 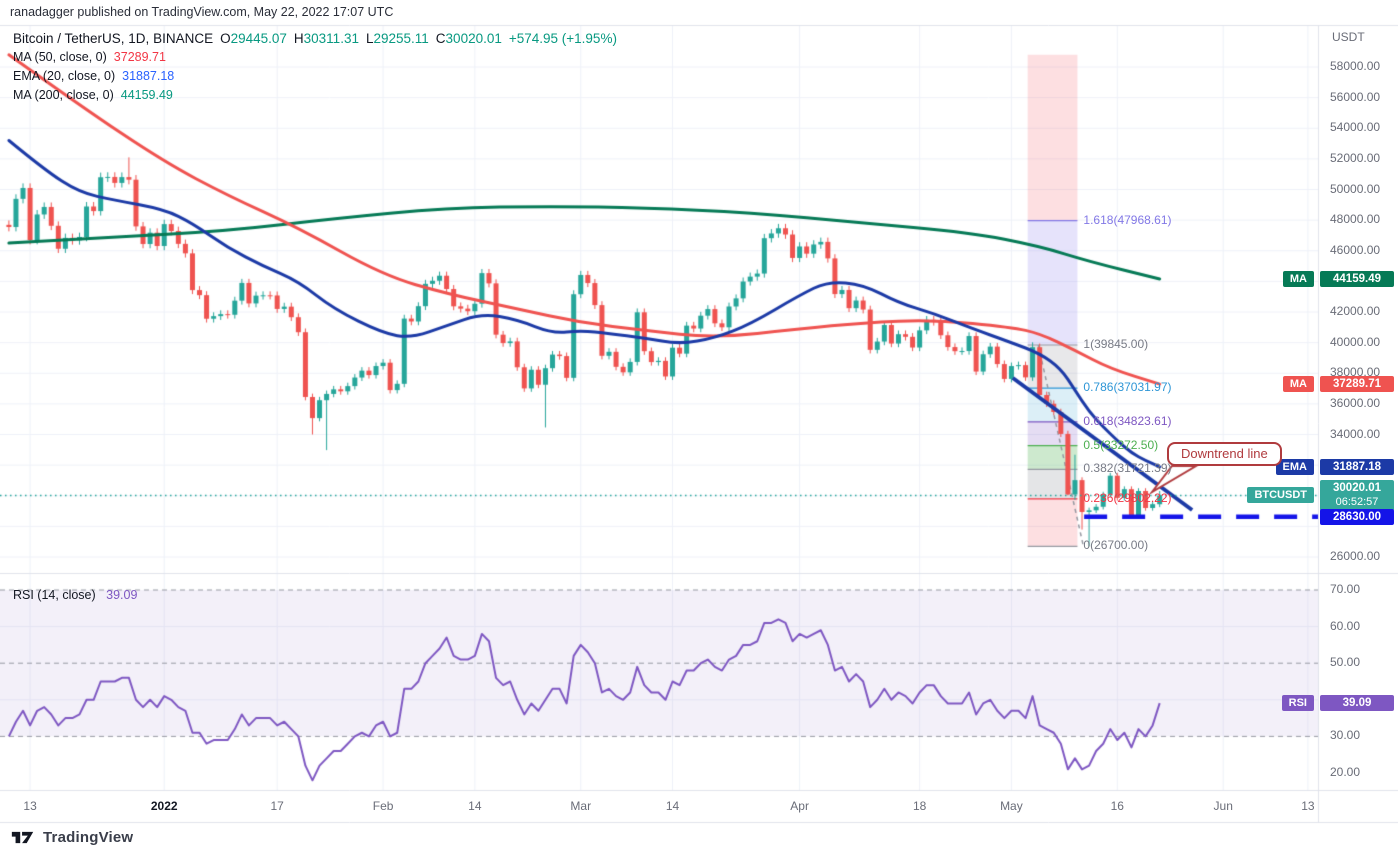 I want to click on downtrend-callout: Downtrend line, so click(x=1224, y=454).